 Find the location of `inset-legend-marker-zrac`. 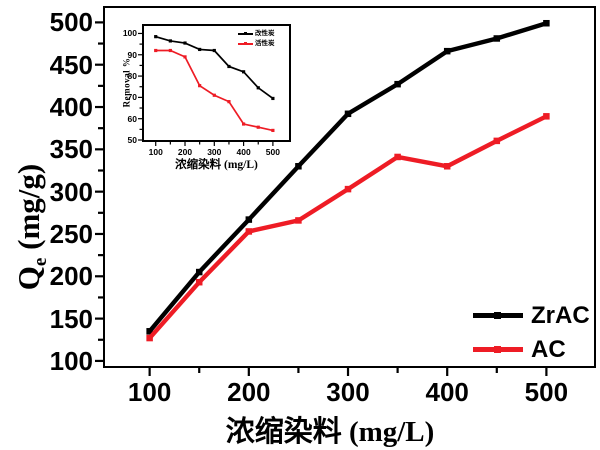

inset-legend-marker-zrac is located at coordinates (245, 33).